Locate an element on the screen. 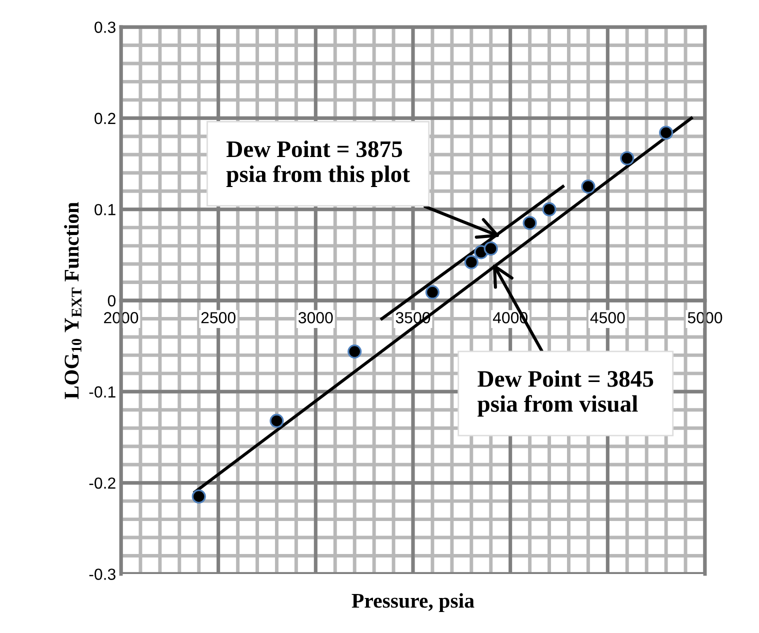  annotation: Dew Point = 3875 psia from this plot is located at coordinates (318, 163).